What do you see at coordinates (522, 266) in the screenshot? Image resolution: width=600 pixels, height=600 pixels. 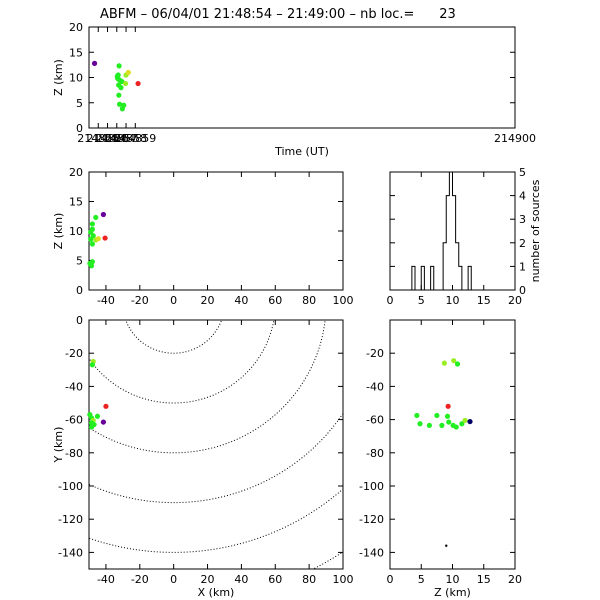 I see `y-tick-label: 1` at bounding box center [522, 266].